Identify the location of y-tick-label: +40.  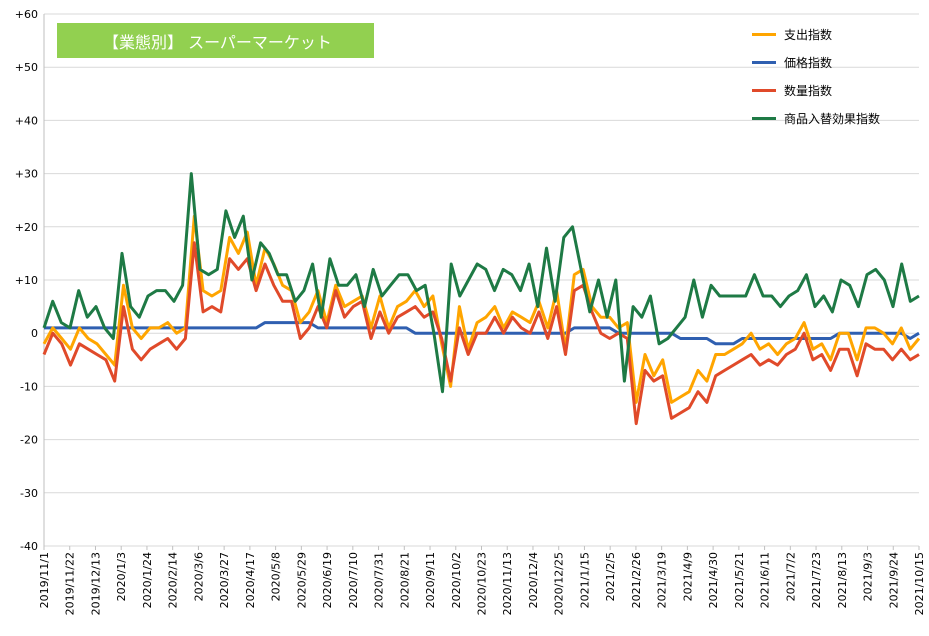
(26, 120).